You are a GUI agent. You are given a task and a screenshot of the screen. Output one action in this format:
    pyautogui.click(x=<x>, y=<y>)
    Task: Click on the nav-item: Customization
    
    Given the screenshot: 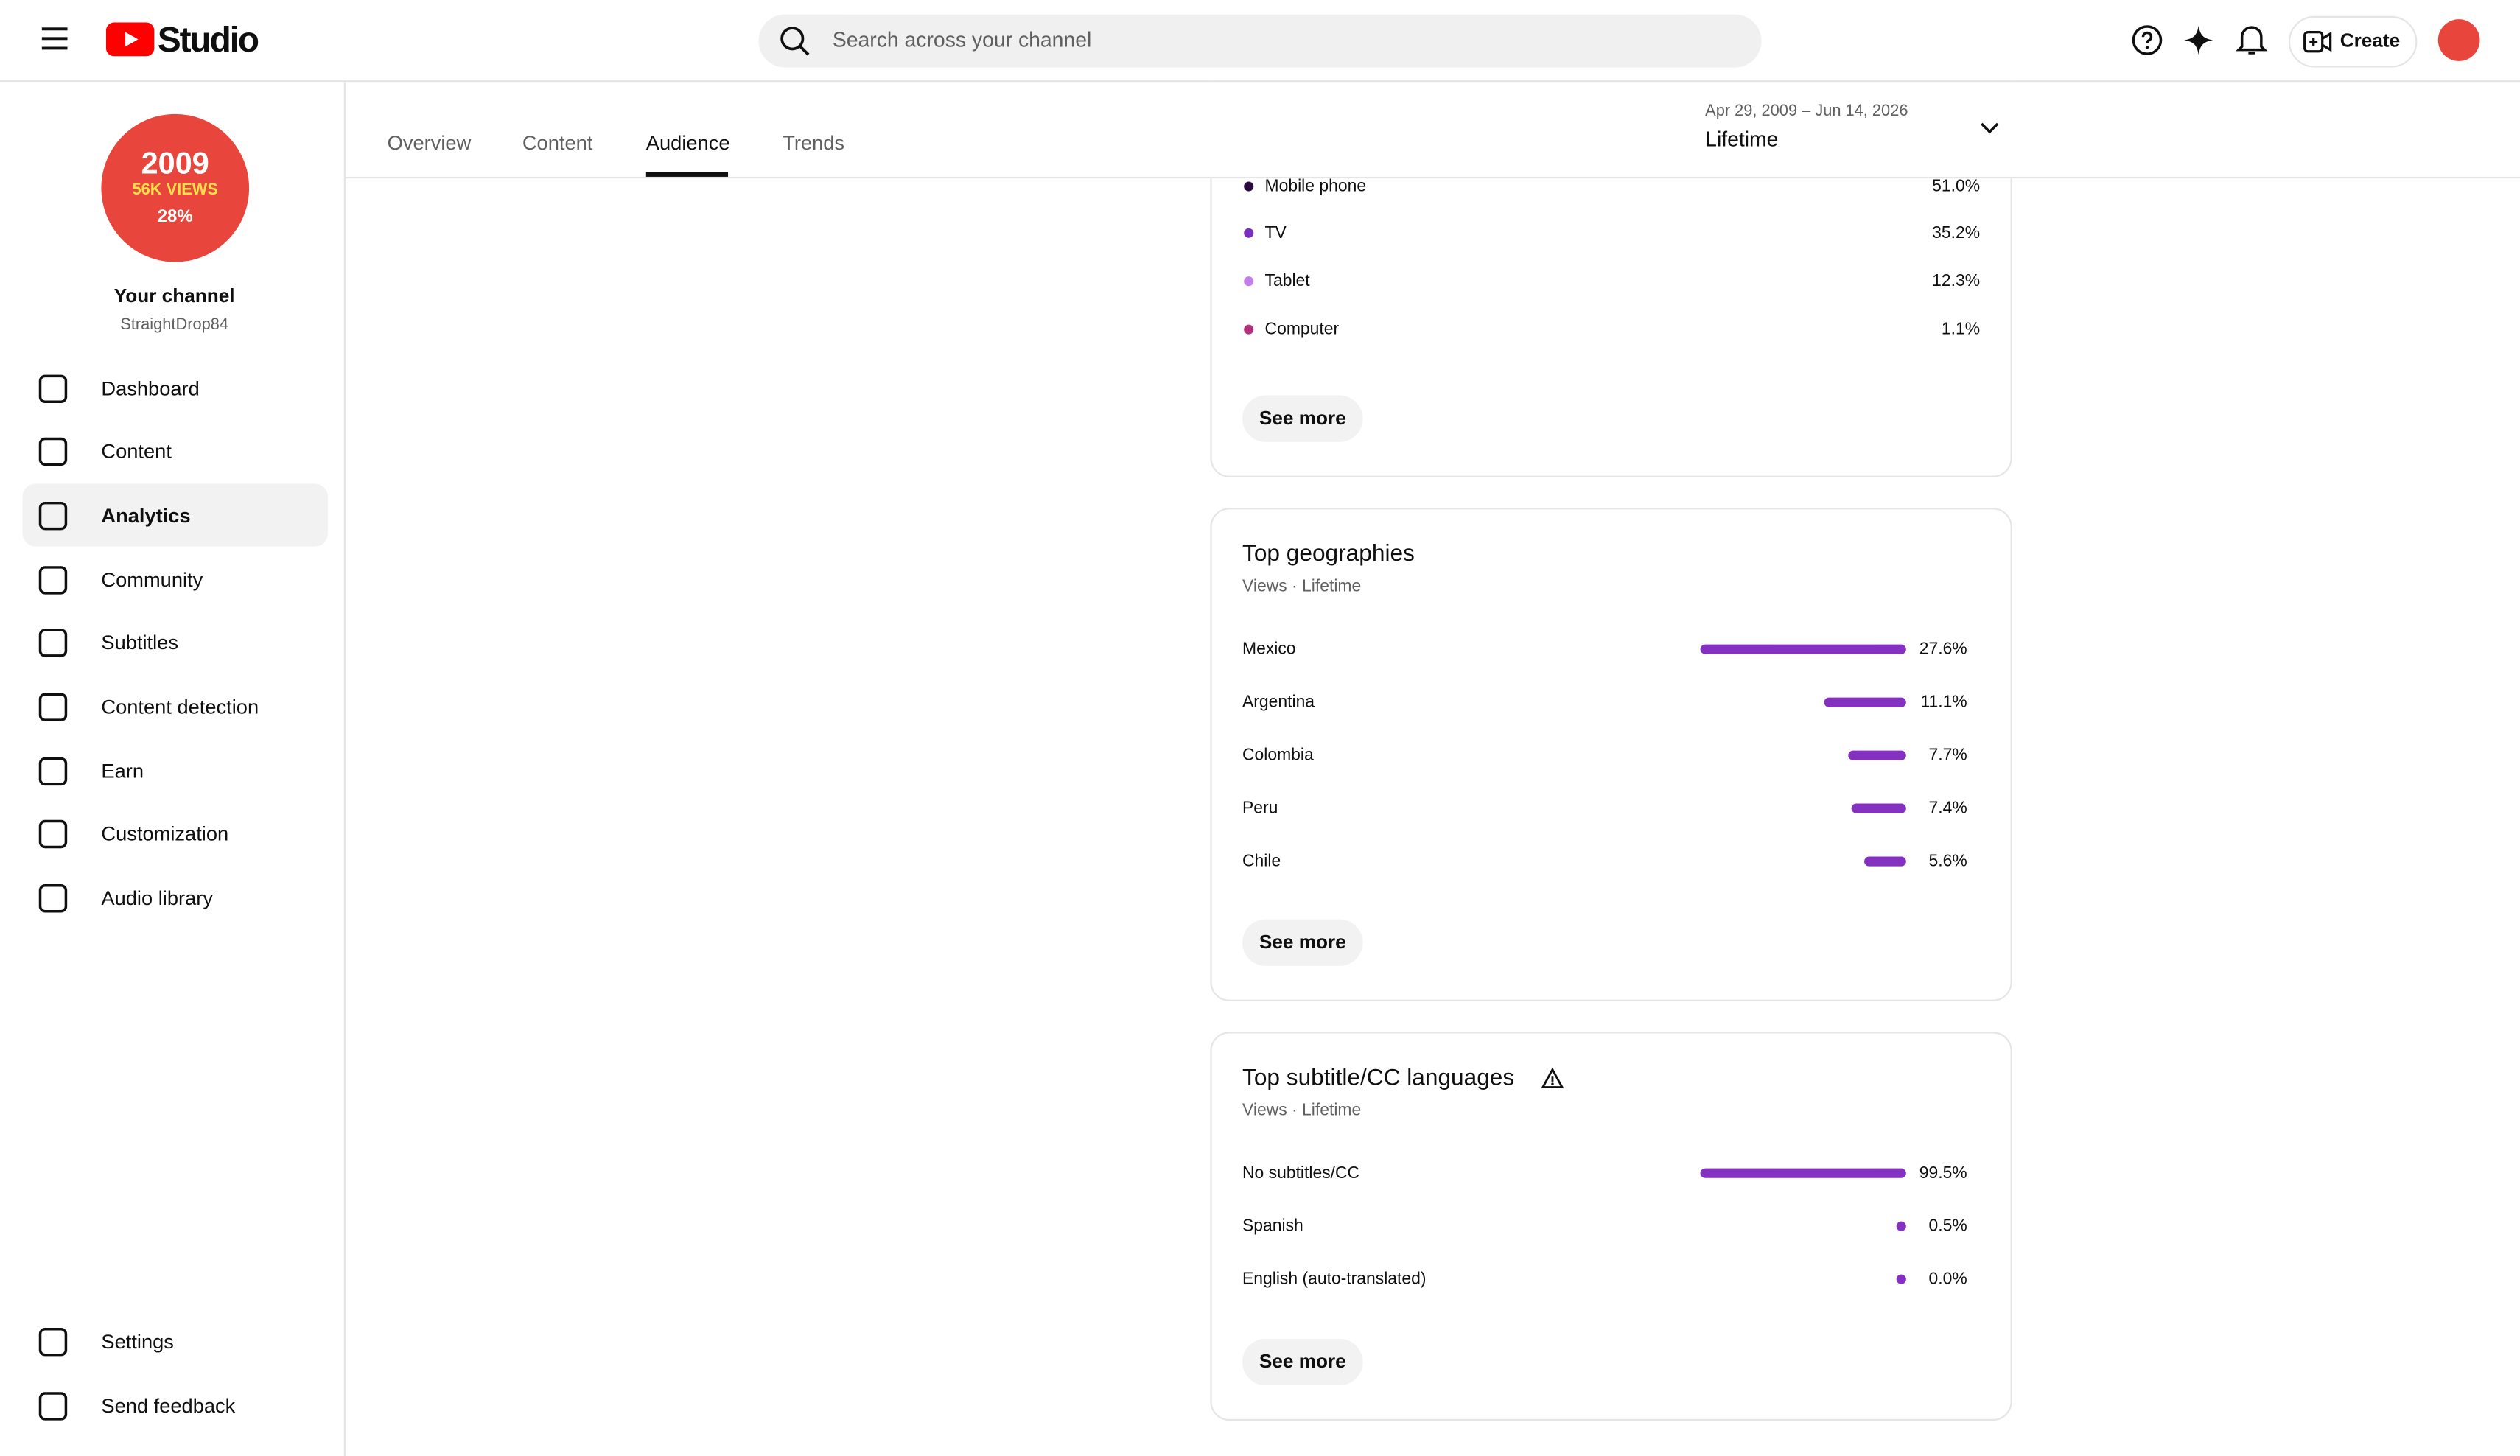 What is the action you would take?
    pyautogui.click(x=165, y=834)
    